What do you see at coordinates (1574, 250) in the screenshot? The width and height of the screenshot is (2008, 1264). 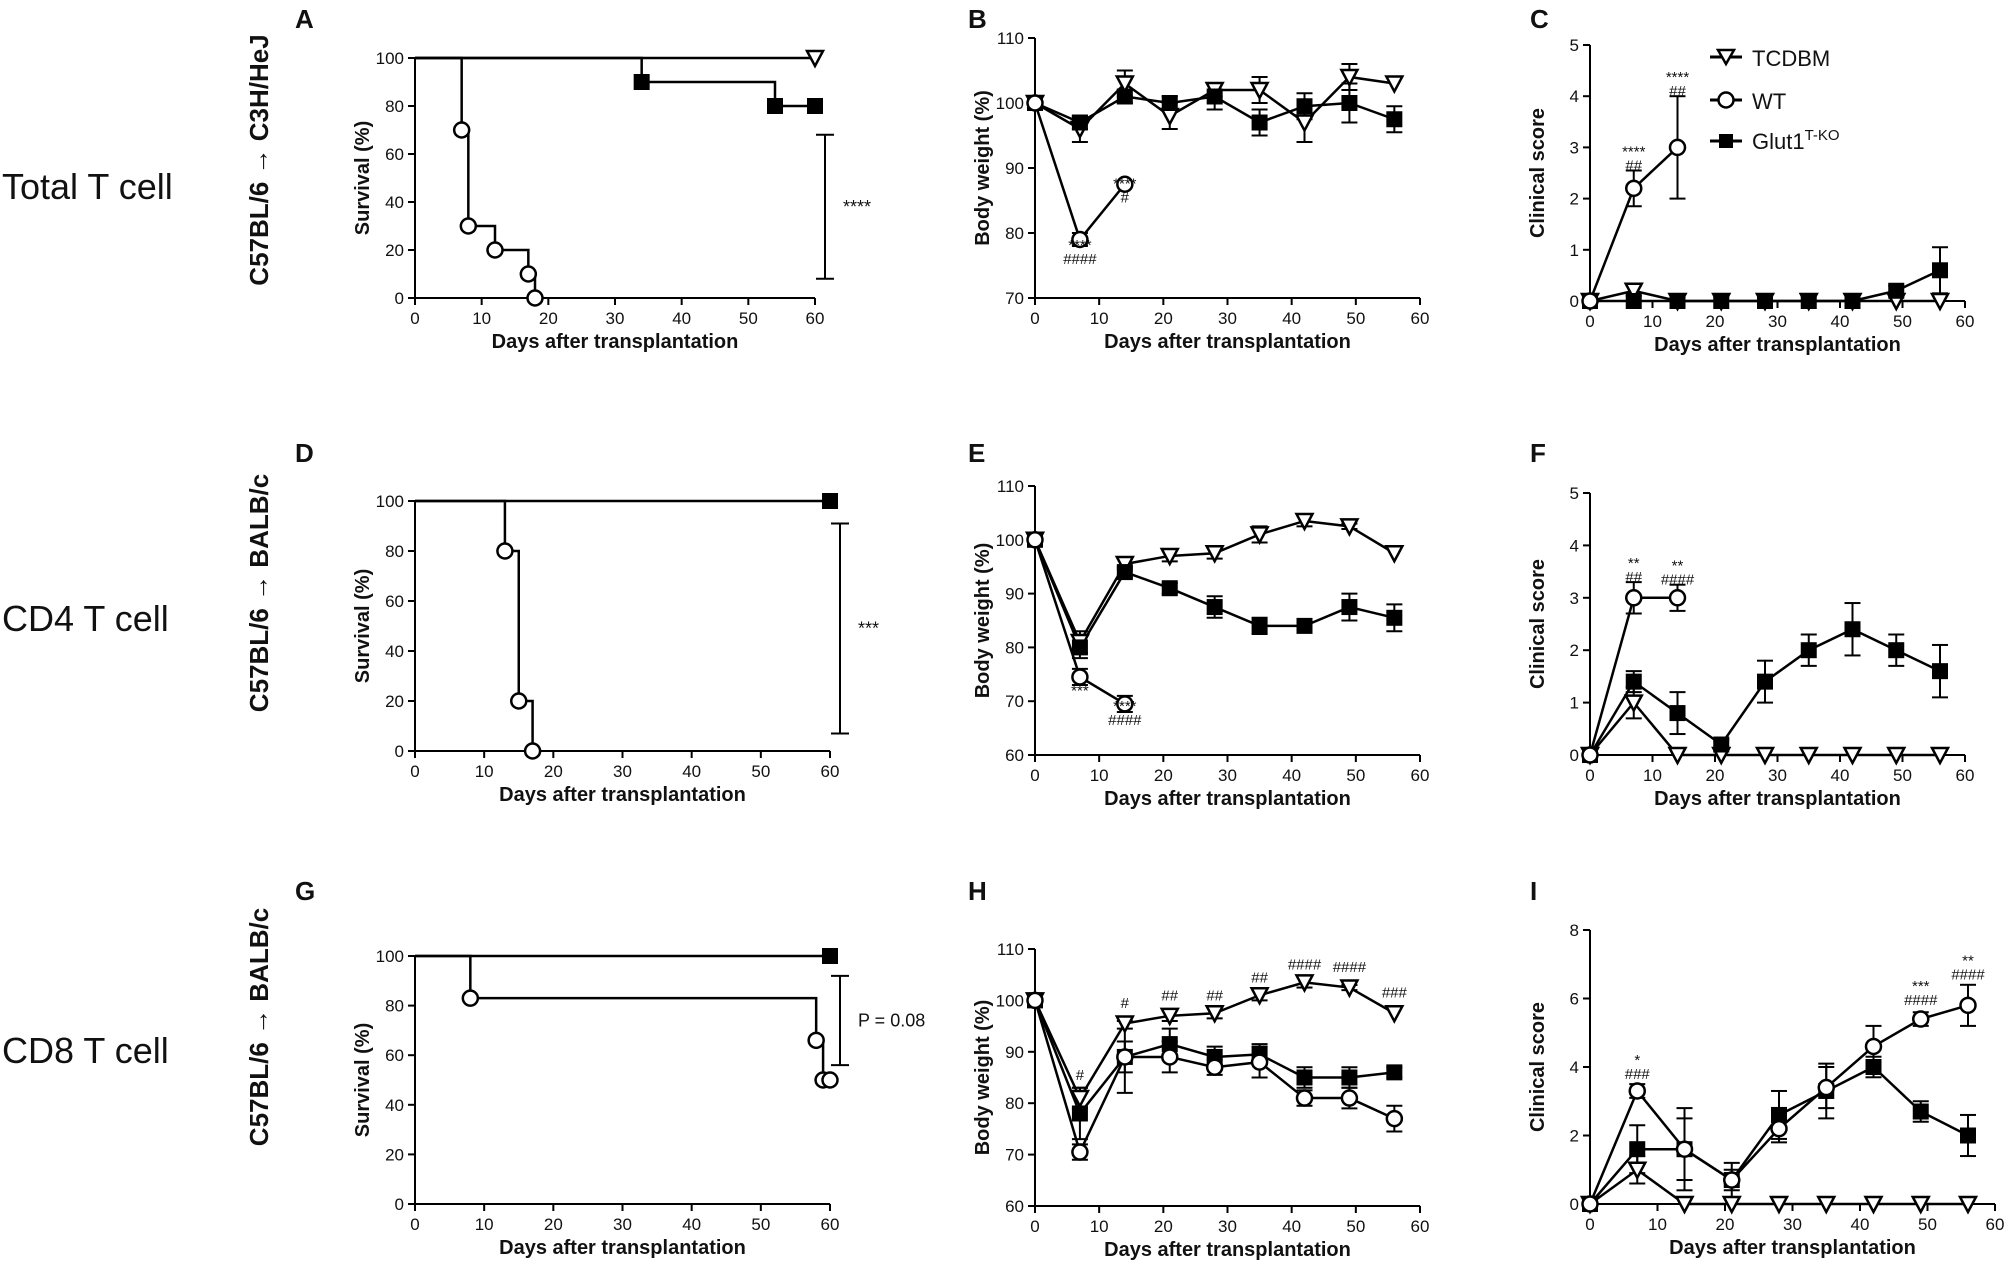 I see `y-tick-label: 1` at bounding box center [1574, 250].